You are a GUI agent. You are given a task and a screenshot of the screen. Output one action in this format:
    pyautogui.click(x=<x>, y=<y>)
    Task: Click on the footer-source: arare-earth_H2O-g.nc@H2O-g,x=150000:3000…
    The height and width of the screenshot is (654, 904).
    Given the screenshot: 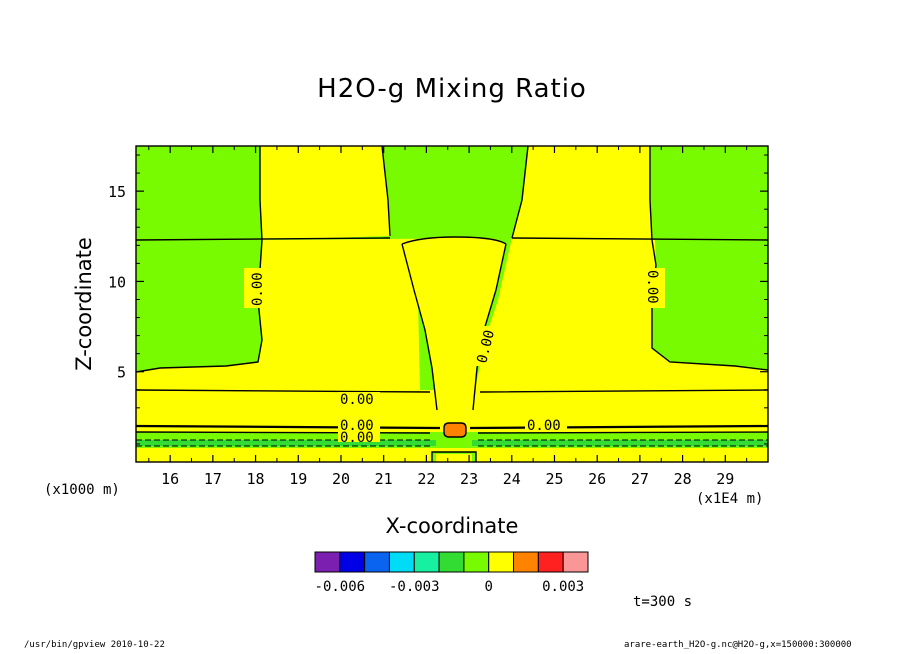 What is the action you would take?
    pyautogui.click(x=738, y=645)
    